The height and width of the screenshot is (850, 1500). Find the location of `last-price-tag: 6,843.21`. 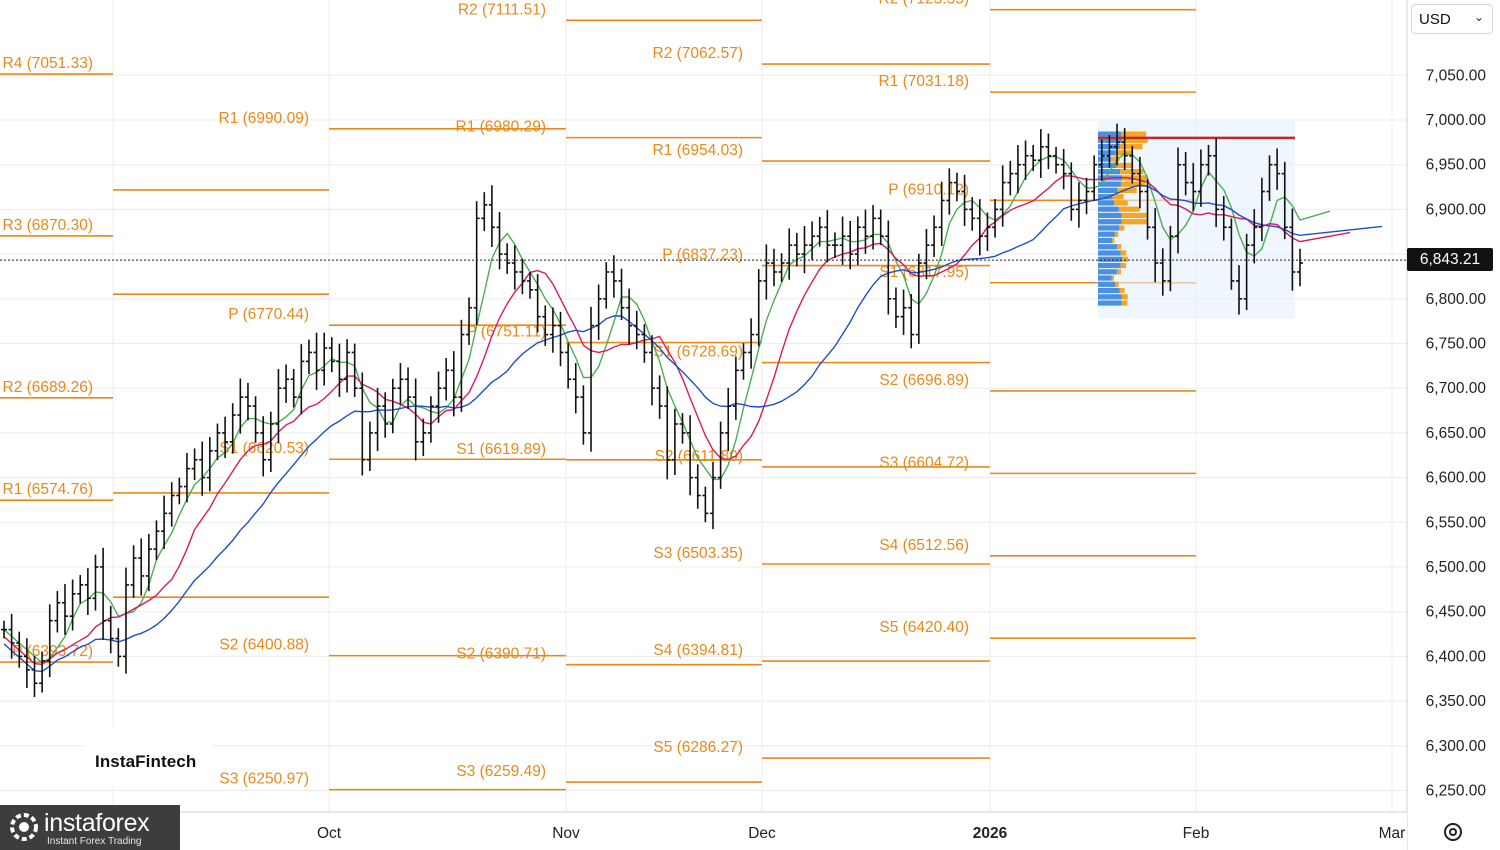

last-price-tag: 6,843.21 is located at coordinates (1450, 259).